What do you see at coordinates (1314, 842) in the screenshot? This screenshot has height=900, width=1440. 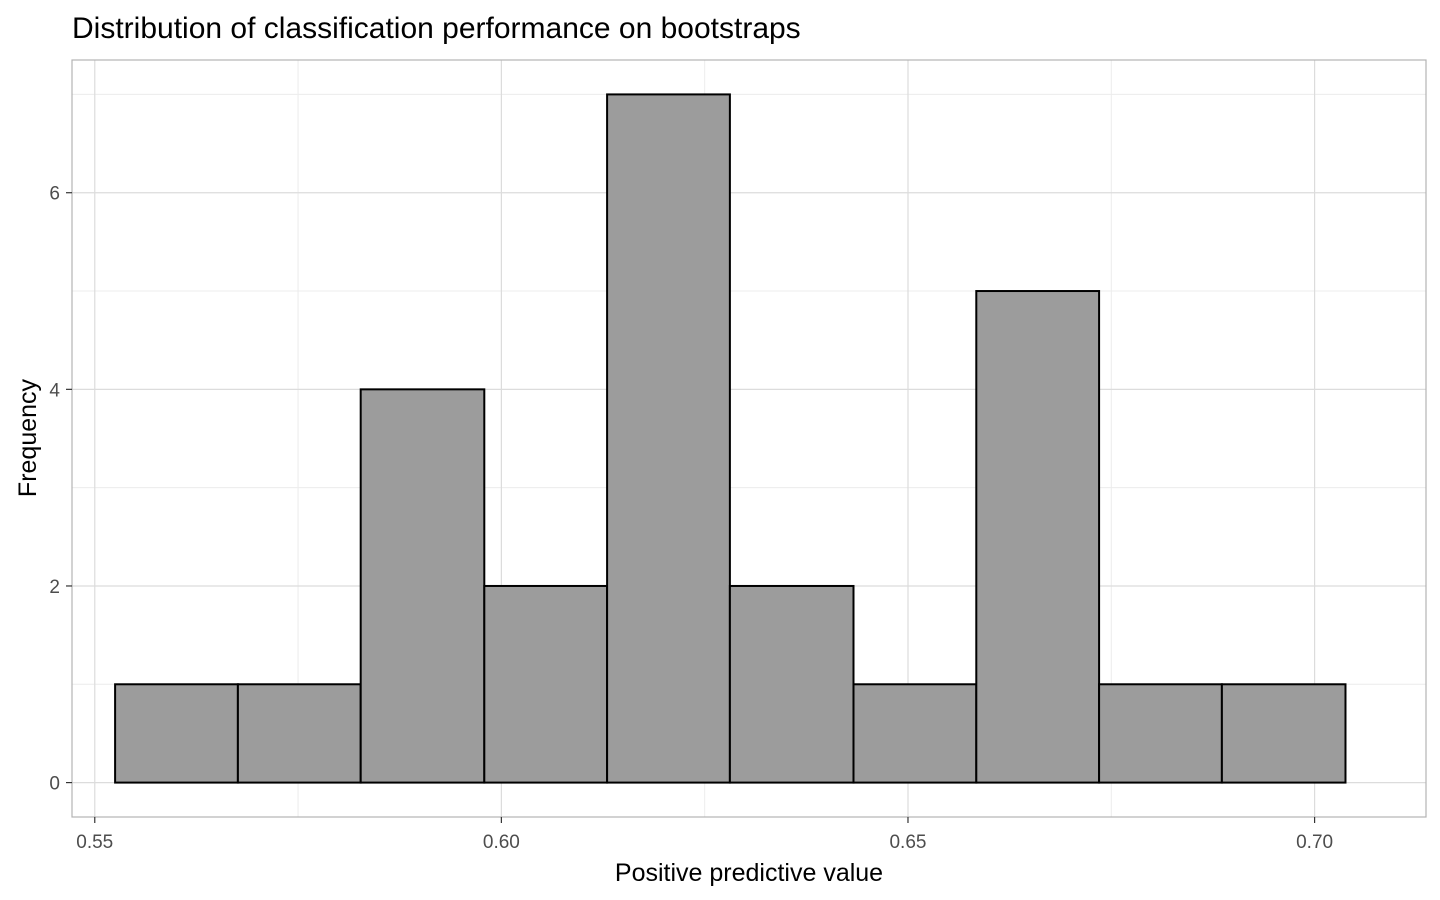 I see `x-tick-label: 0.70` at bounding box center [1314, 842].